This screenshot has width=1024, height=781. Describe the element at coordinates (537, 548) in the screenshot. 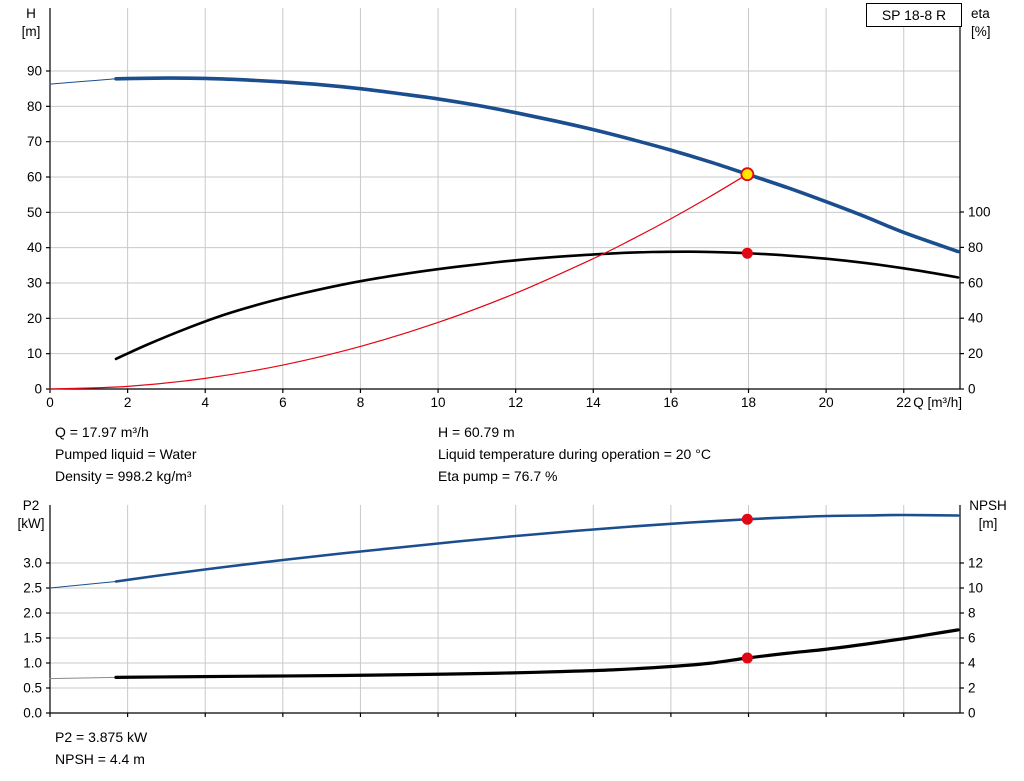

I see `p2-curve` at that location.